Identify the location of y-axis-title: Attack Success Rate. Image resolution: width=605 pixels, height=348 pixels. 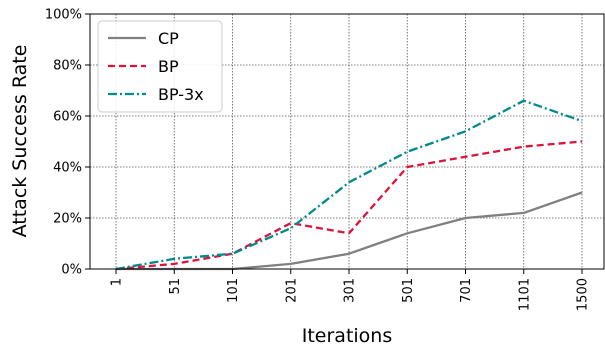
(20, 141).